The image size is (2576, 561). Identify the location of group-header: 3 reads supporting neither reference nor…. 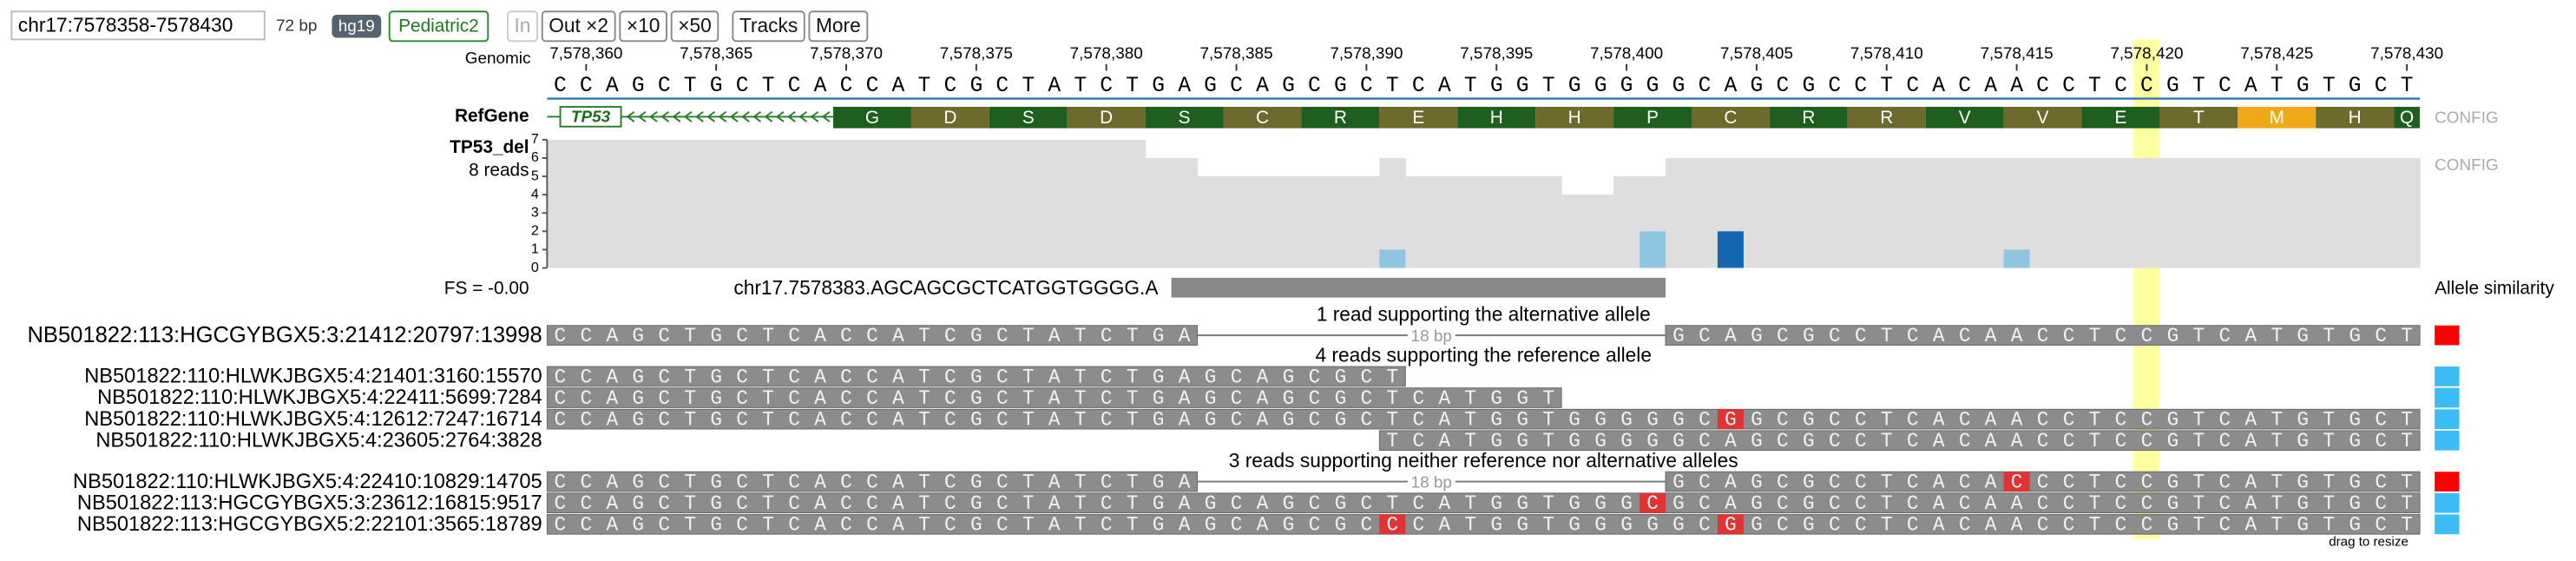
(1483, 461).